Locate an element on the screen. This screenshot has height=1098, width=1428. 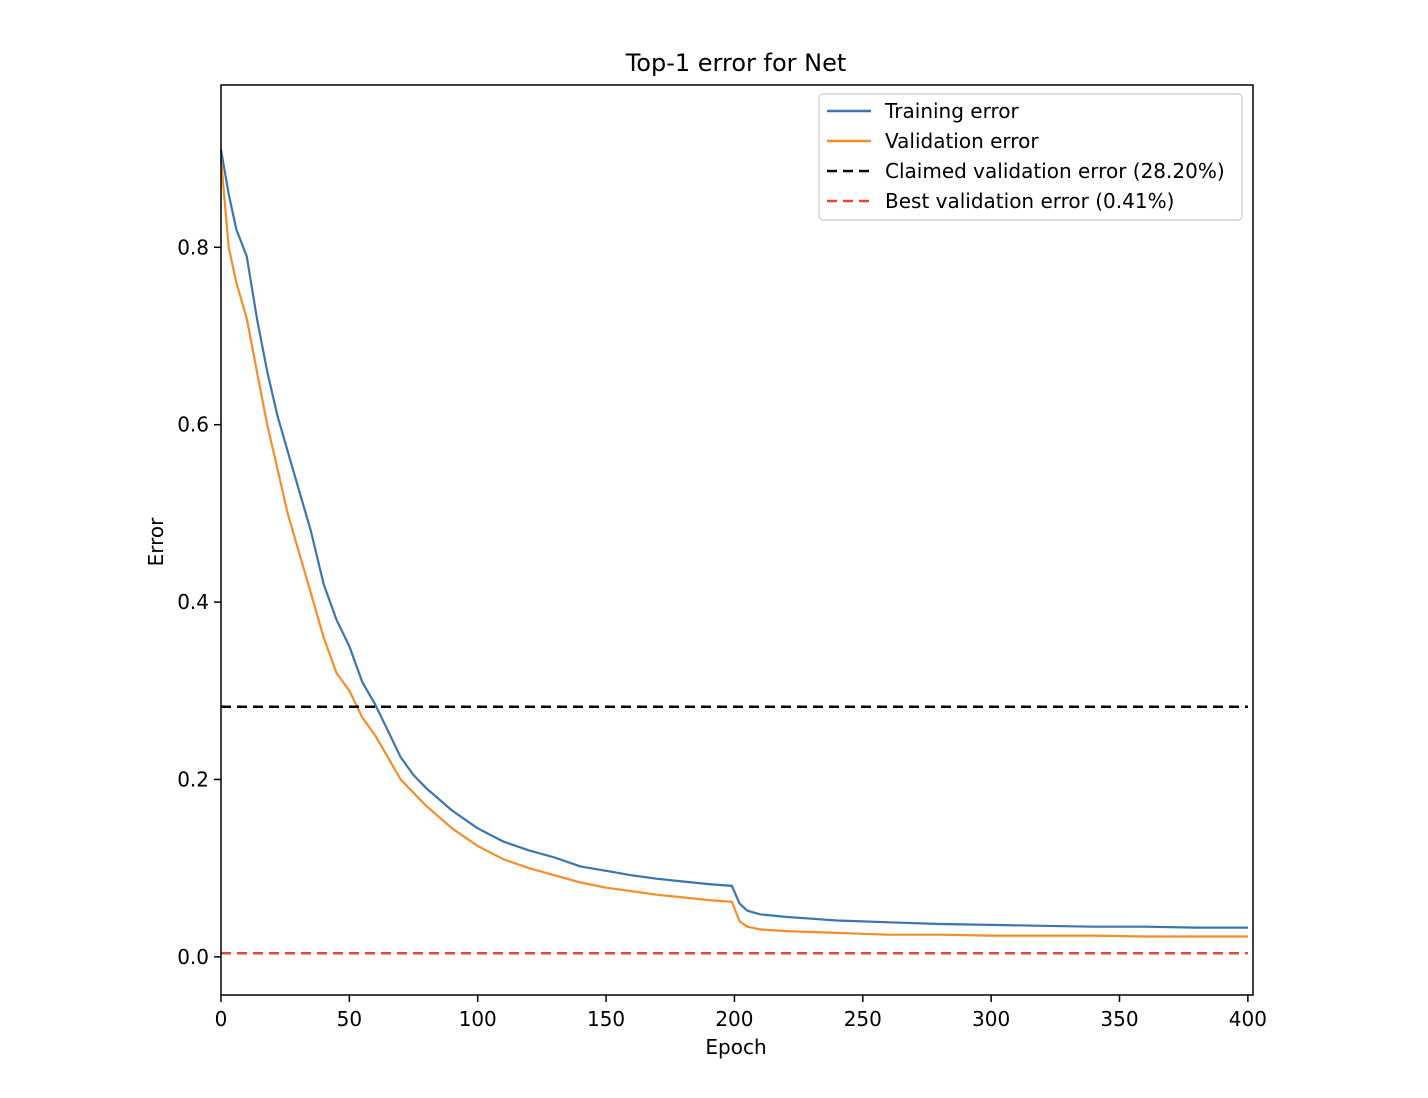
y-axis-label: Error is located at coordinates (156, 542).